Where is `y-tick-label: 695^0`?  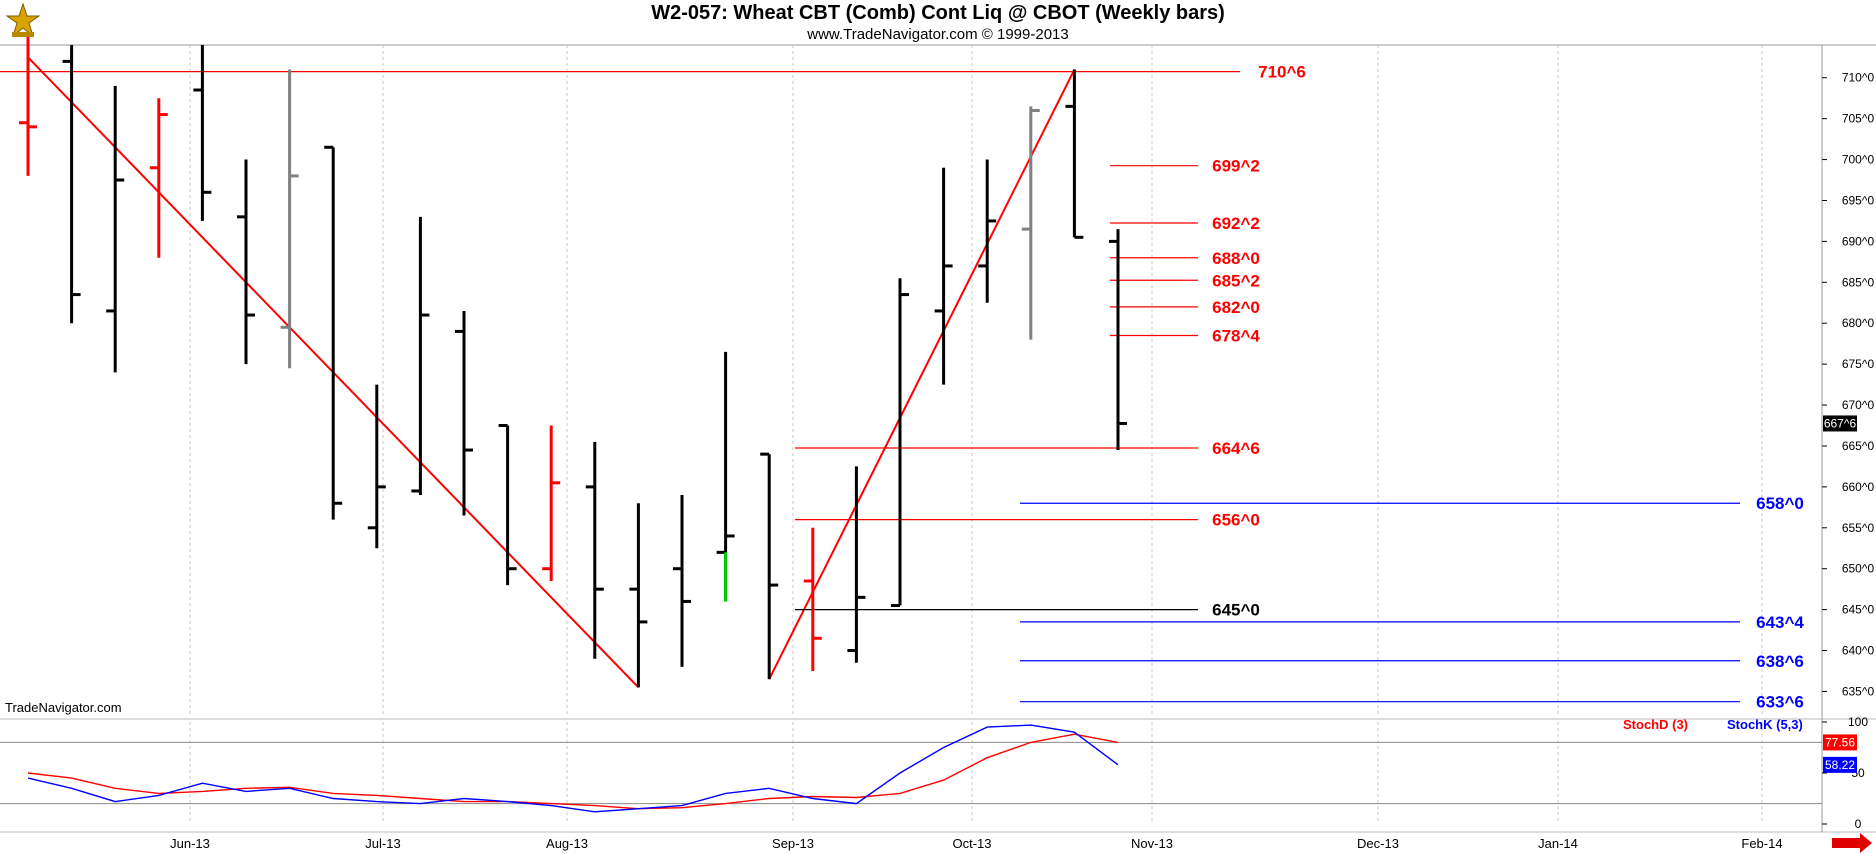
y-tick-label: 695^0 is located at coordinates (1858, 200).